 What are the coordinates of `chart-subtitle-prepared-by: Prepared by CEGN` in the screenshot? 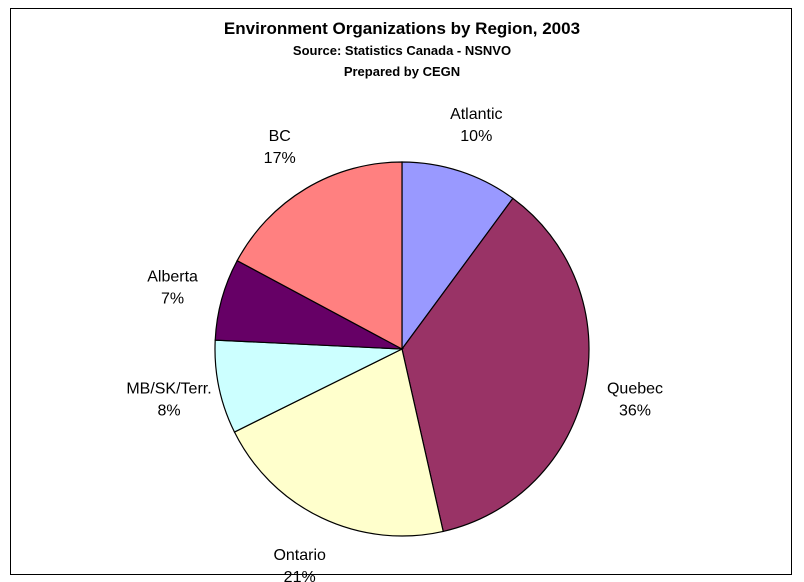 It's located at (402, 71).